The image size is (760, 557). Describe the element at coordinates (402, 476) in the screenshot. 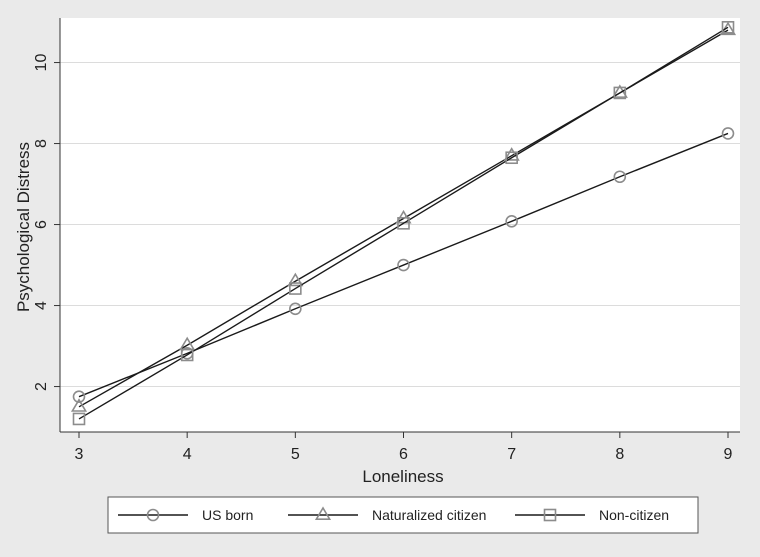

I see `x-axis-title: Loneliness` at that location.